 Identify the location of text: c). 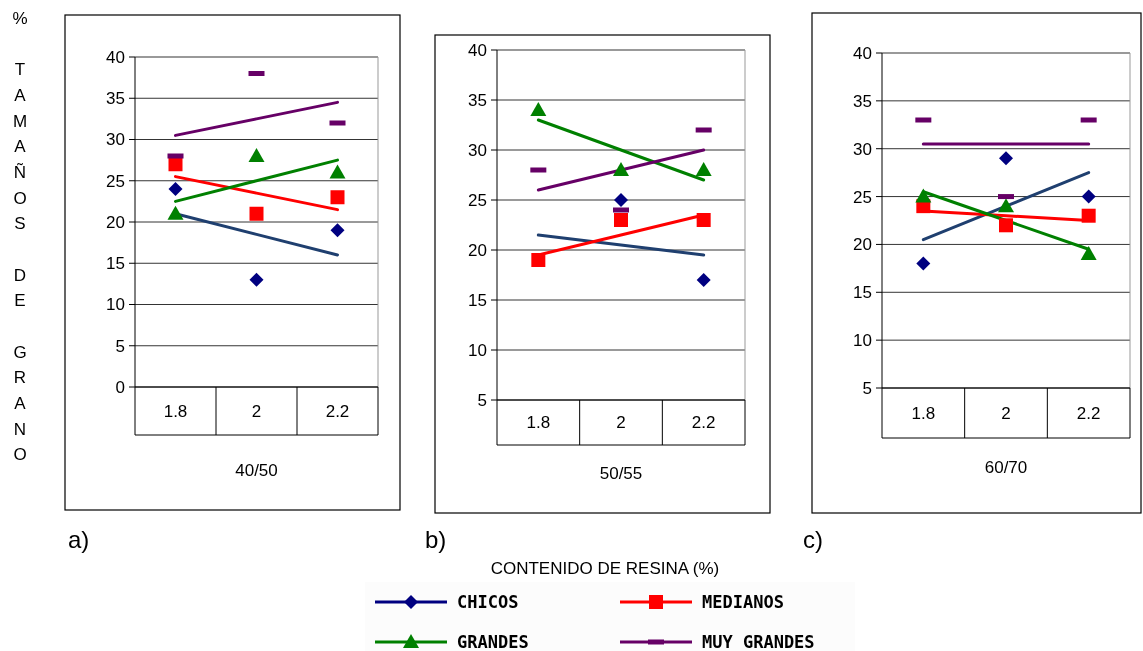
(813, 539).